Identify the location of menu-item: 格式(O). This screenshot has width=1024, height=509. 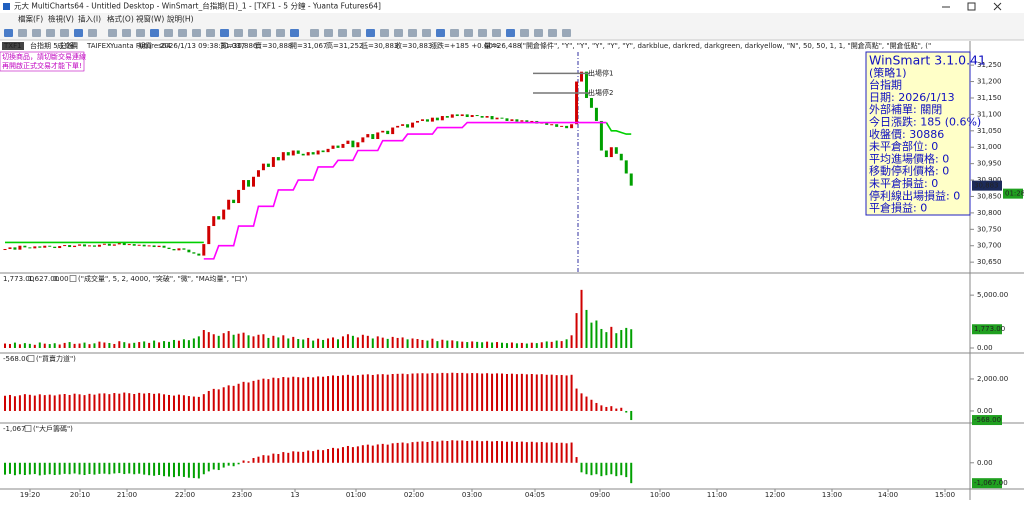
(120, 19).